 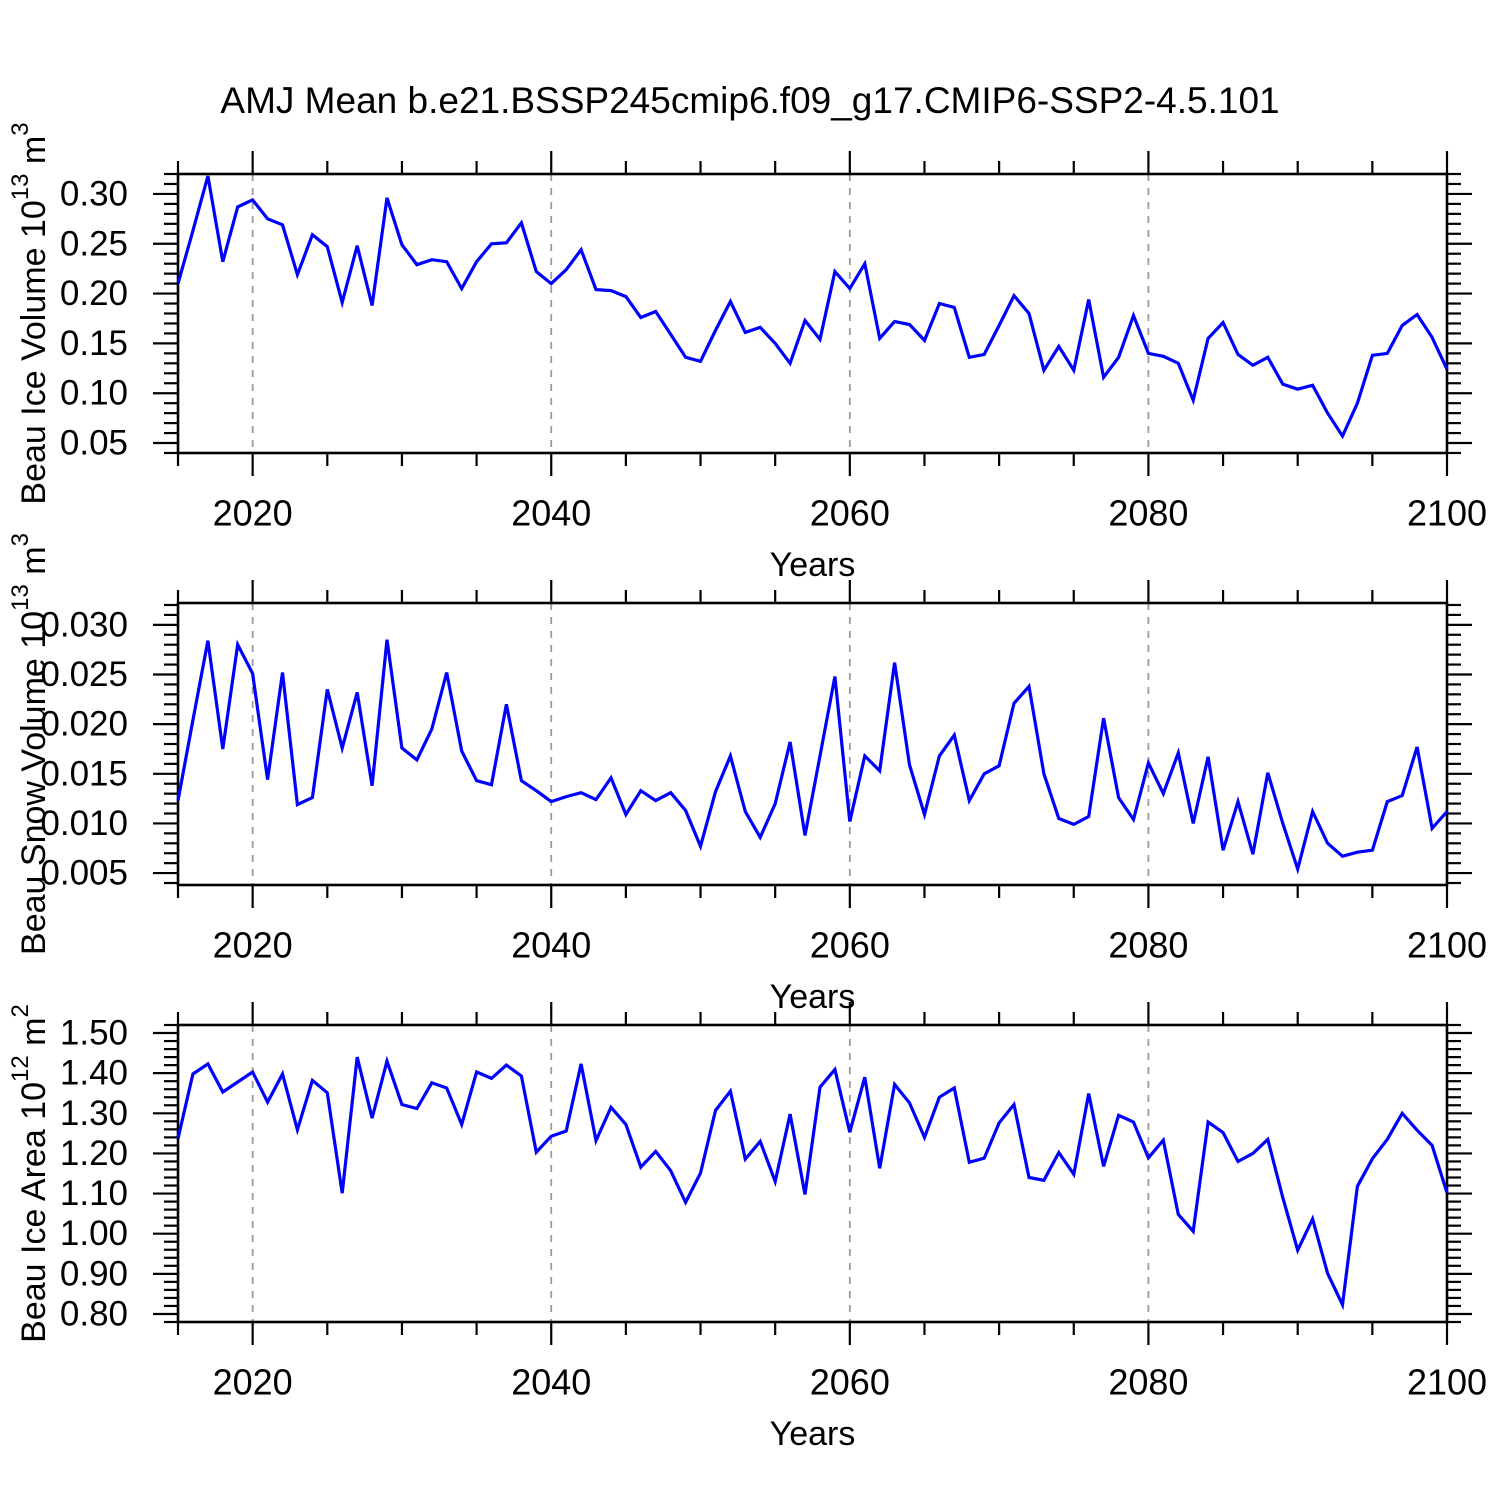 What do you see at coordinates (94, 1233) in the screenshot?
I see `y-tick-label: 1.00` at bounding box center [94, 1233].